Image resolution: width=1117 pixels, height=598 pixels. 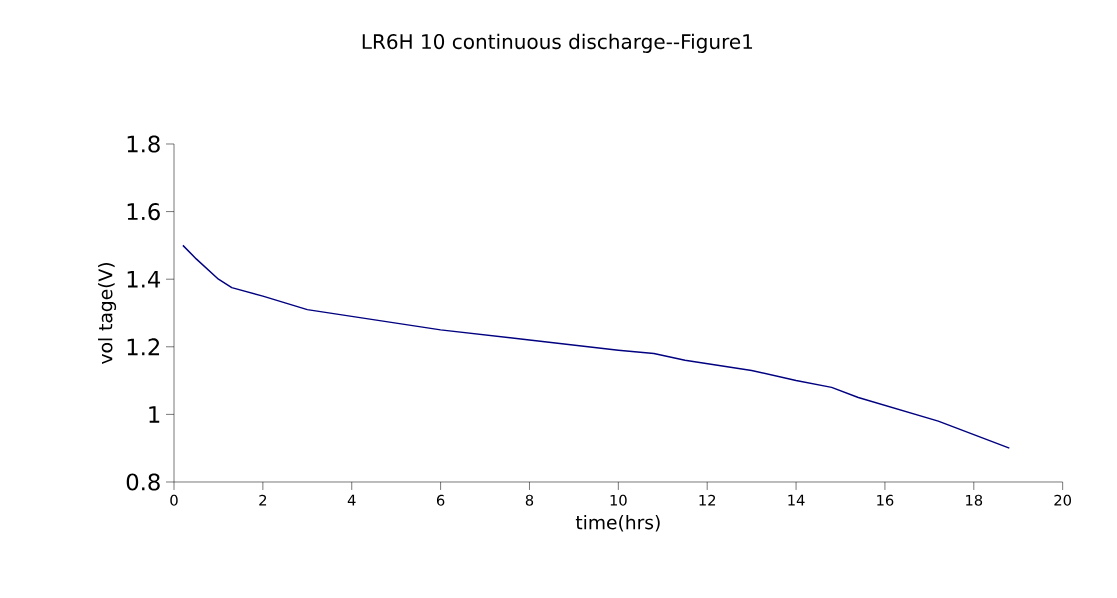 I want to click on chart-title: LR6H 10 continuous discharge--Figure1, so click(x=557, y=43).